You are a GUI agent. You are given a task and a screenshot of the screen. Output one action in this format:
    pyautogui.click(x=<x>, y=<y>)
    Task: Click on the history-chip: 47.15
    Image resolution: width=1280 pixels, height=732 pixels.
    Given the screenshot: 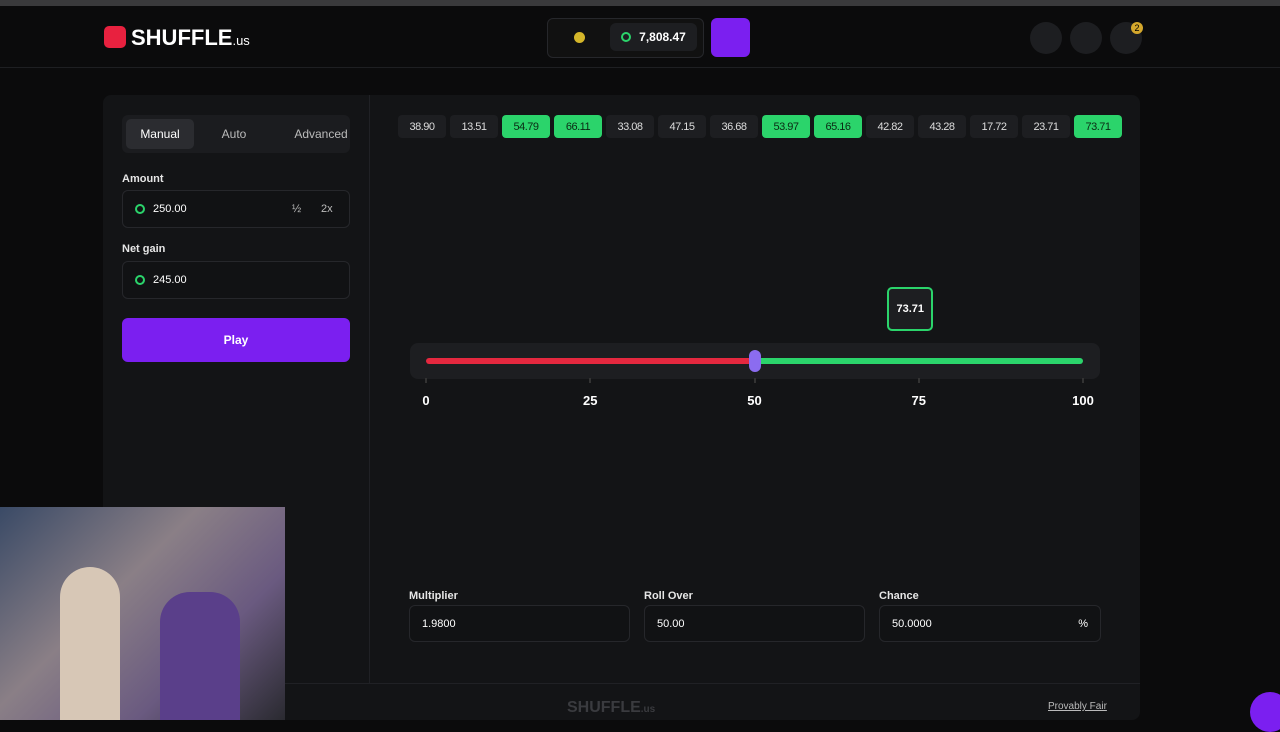 What is the action you would take?
    pyautogui.click(x=682, y=126)
    